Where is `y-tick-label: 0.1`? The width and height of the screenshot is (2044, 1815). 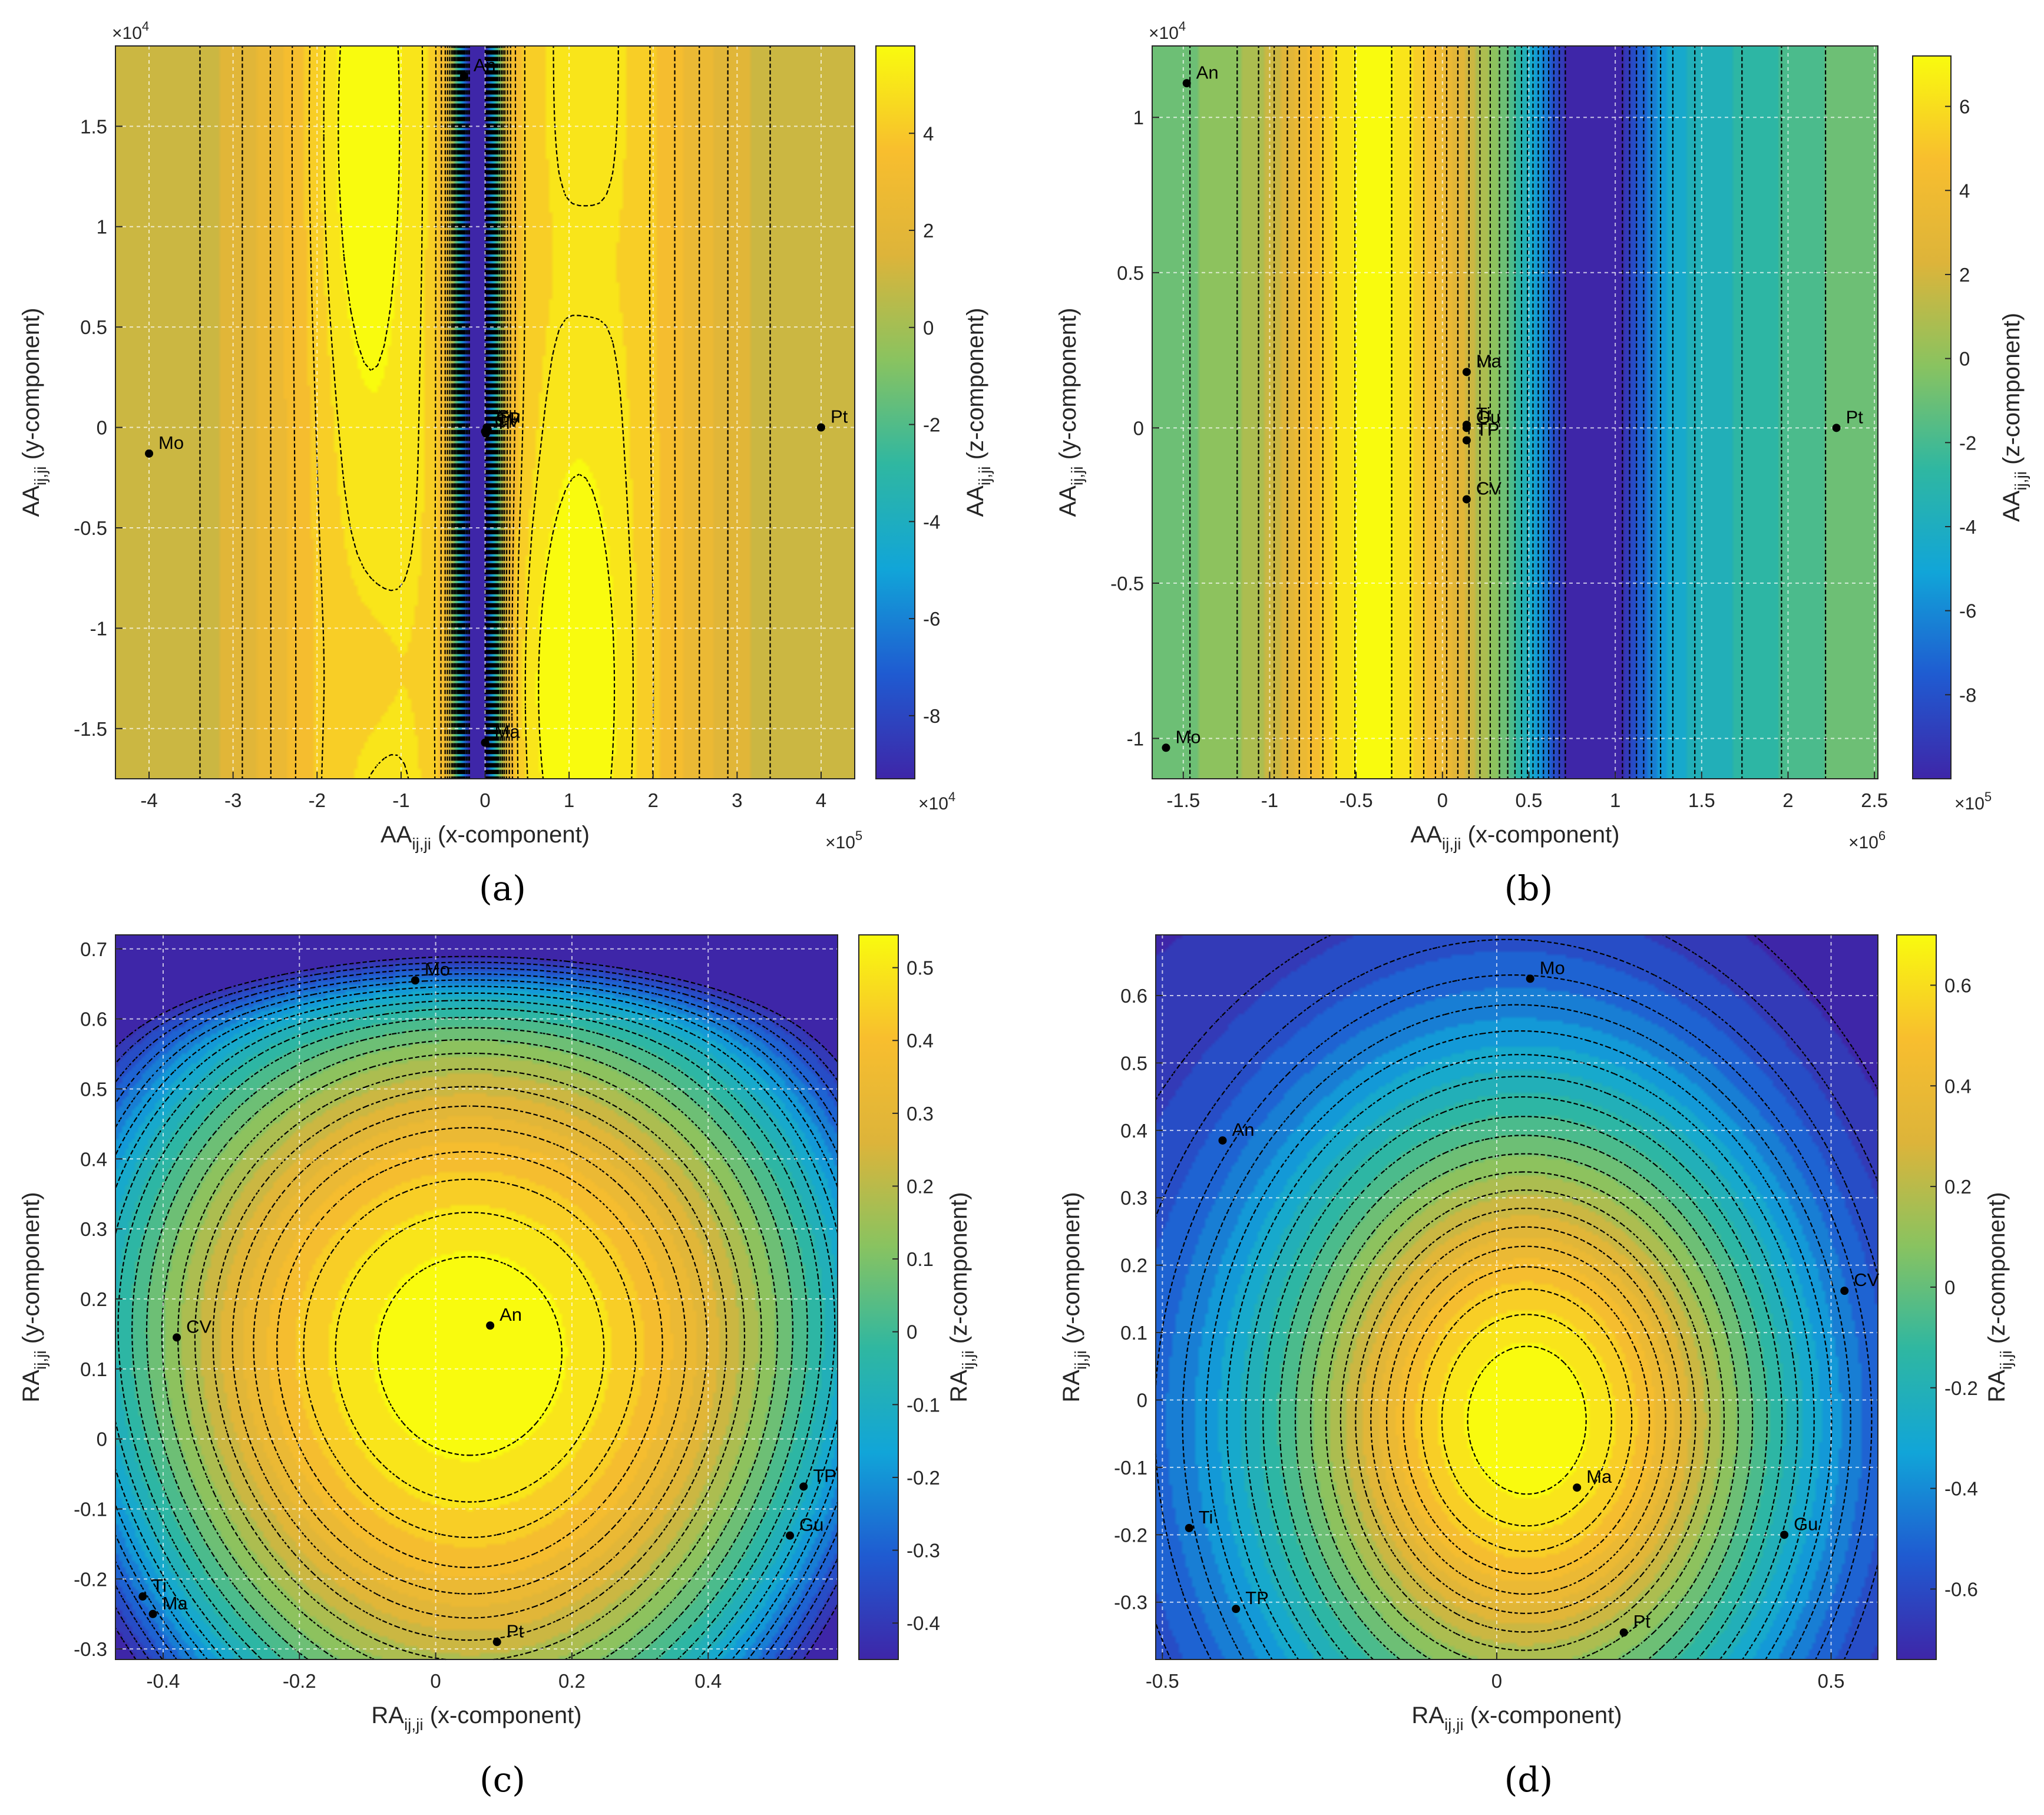
y-tick-label: 0.1 is located at coordinates (1133, 1333).